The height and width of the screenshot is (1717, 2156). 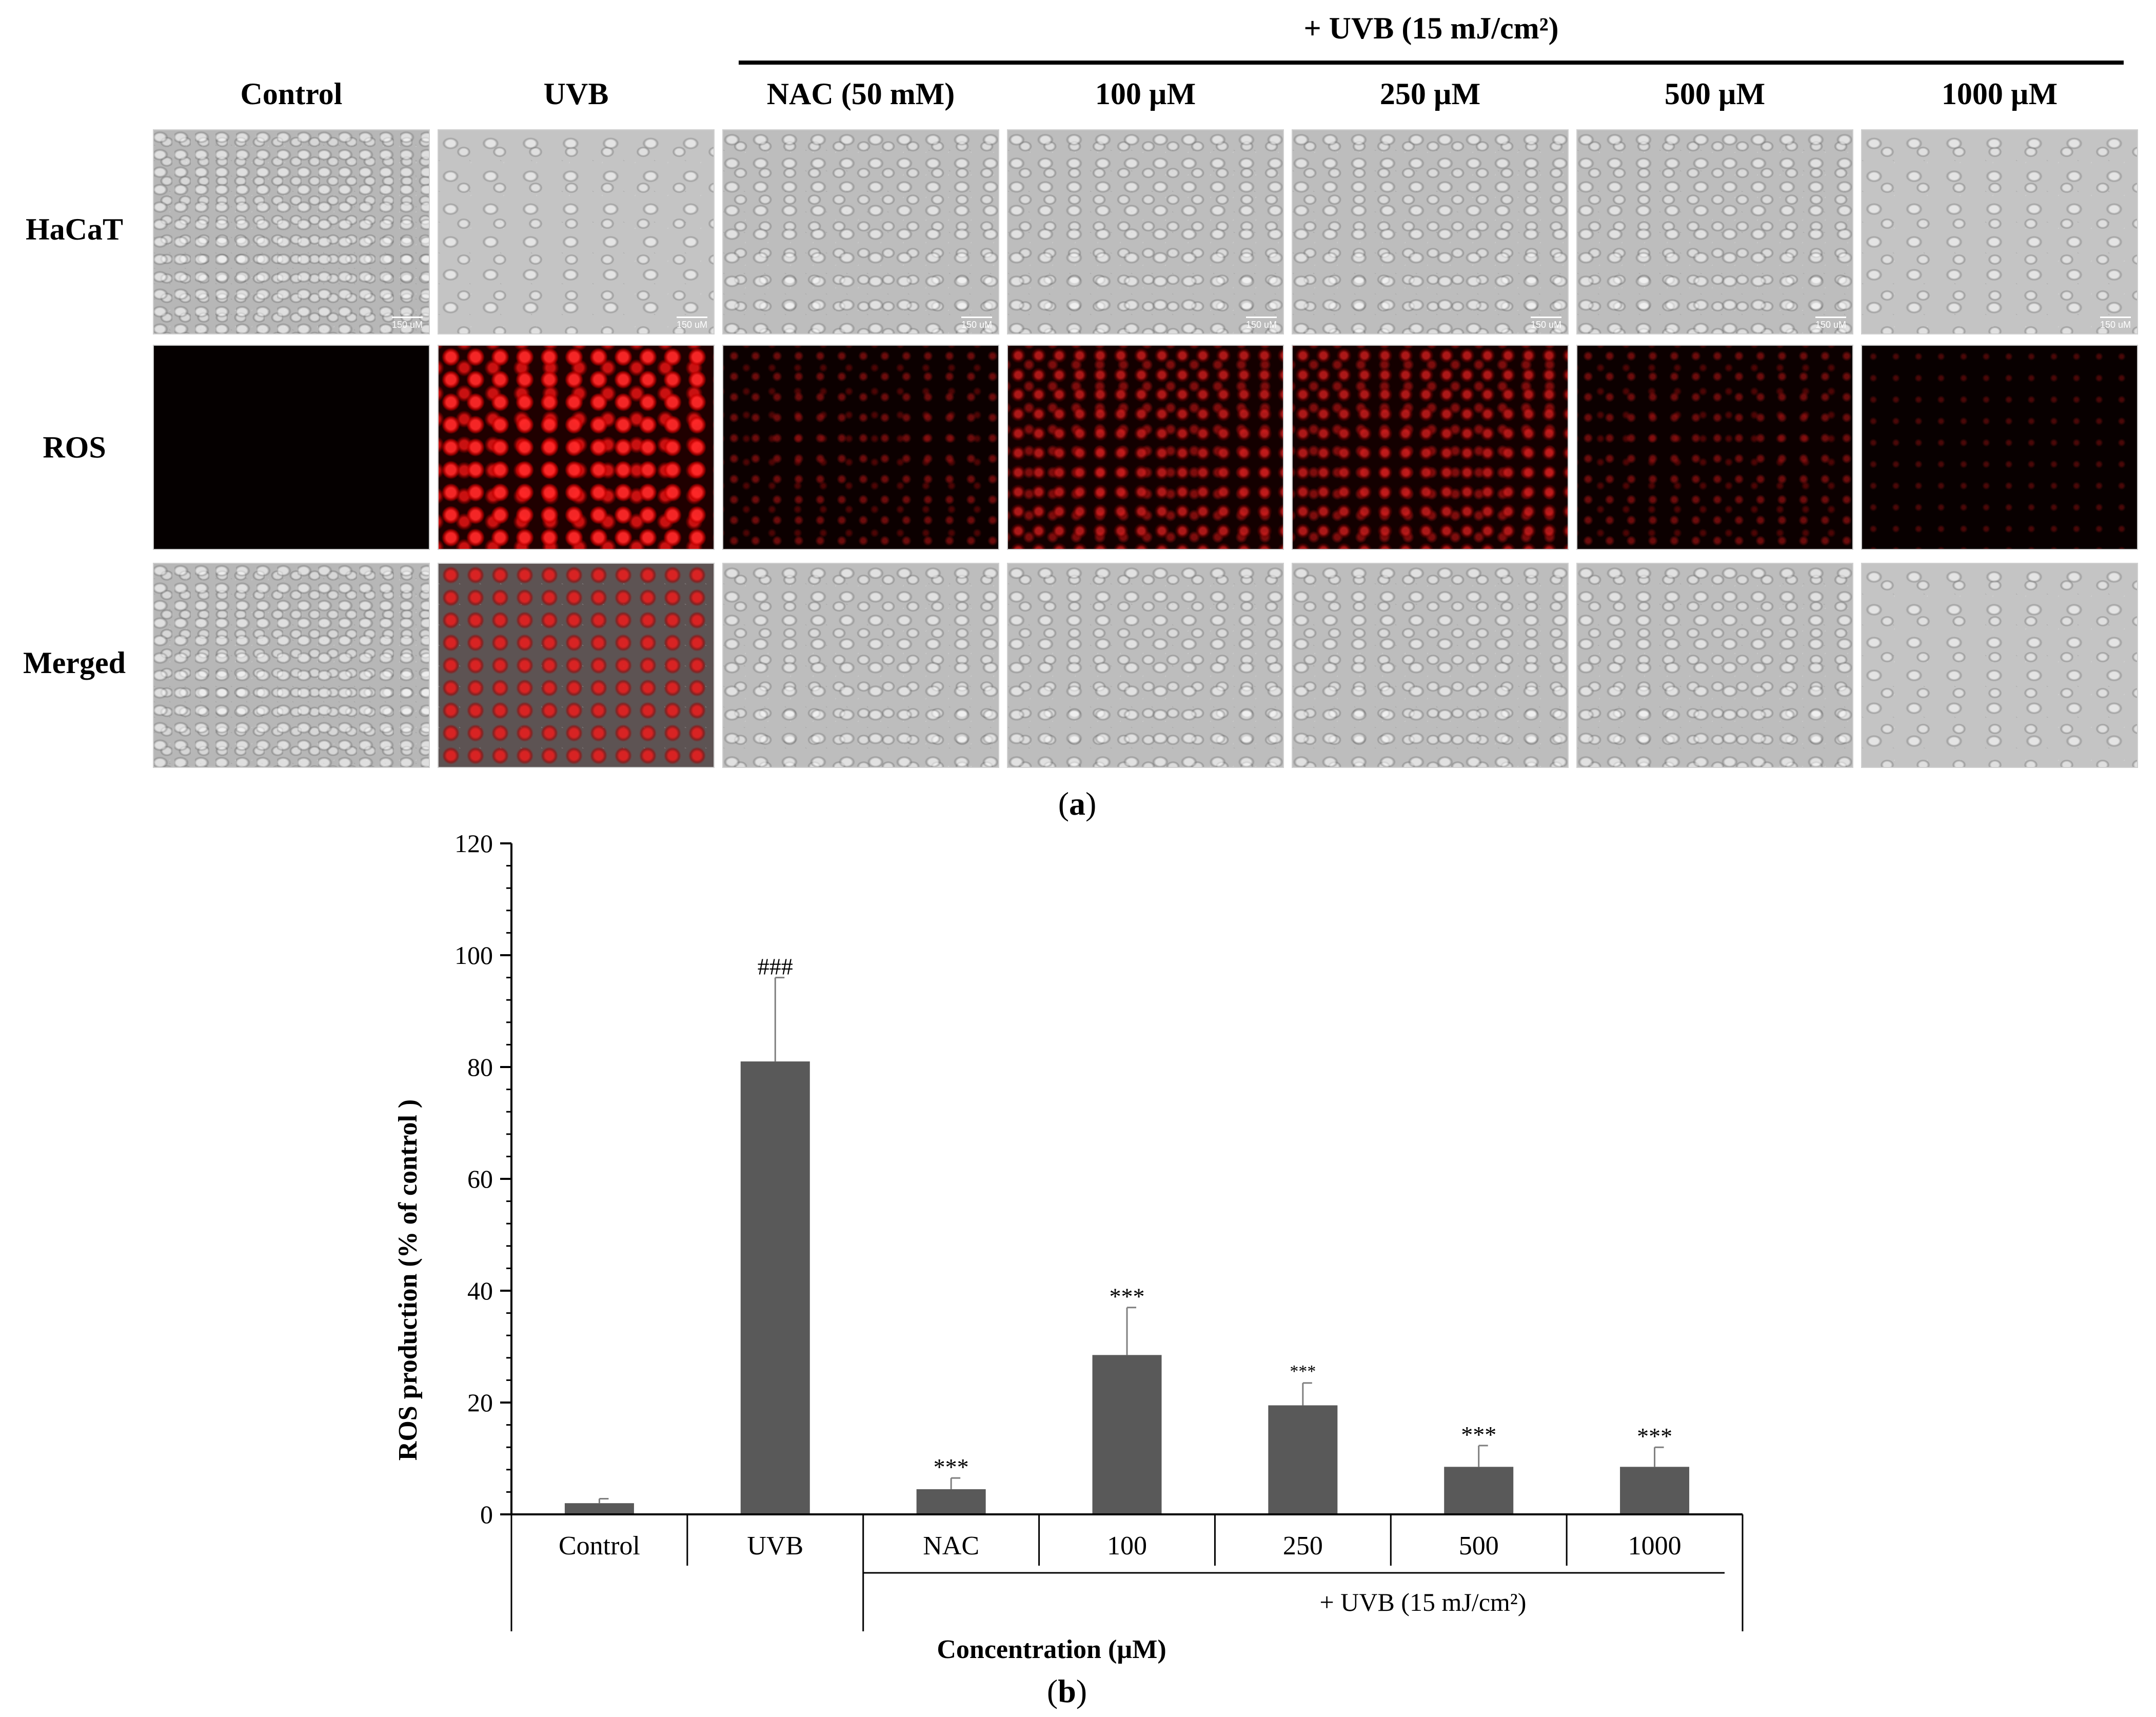 What do you see at coordinates (474, 955) in the screenshot?
I see `y-tick-label: 100` at bounding box center [474, 955].